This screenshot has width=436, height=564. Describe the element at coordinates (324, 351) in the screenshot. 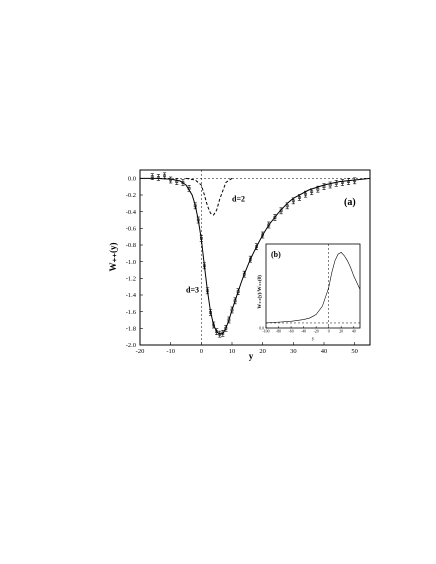

I see `main-x-tick-label: 40` at that location.